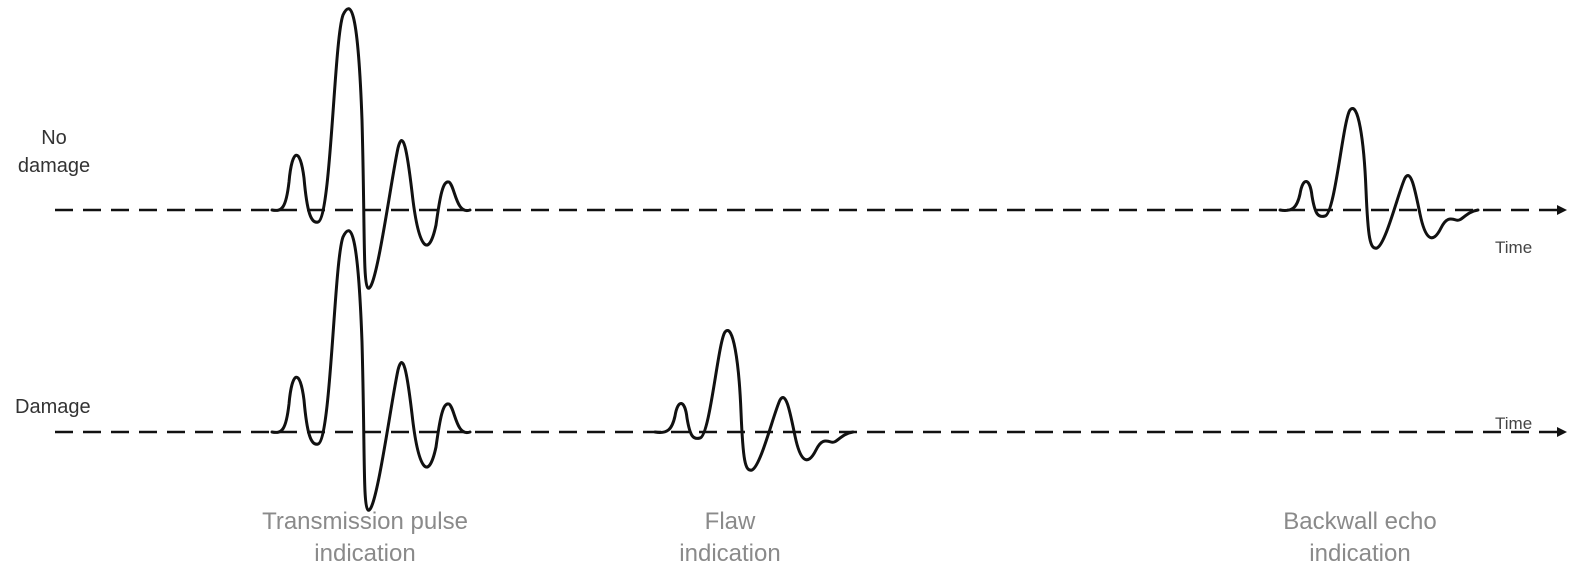 Image resolution: width=1581 pixels, height=574 pixels. Describe the element at coordinates (371, 370) in the screenshot. I see `transmission-pulse-waveform-damage` at that location.